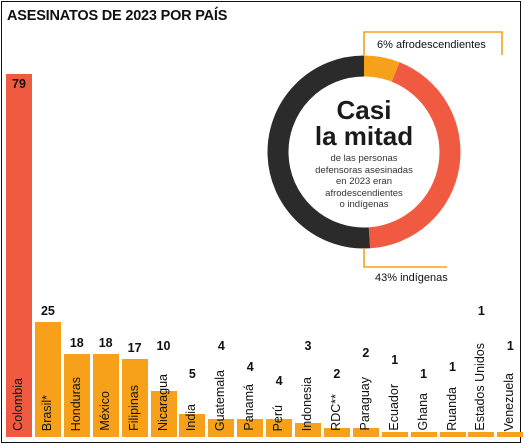 This screenshot has width=524, height=446. I want to click on bar-estados-unidos, so click(481, 434).